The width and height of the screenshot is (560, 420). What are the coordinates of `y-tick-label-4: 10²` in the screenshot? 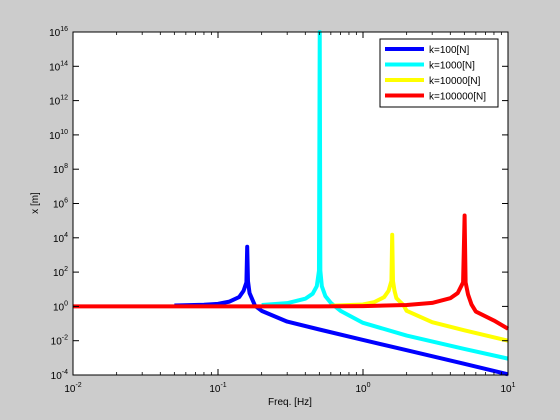 It's located at (60, 272).